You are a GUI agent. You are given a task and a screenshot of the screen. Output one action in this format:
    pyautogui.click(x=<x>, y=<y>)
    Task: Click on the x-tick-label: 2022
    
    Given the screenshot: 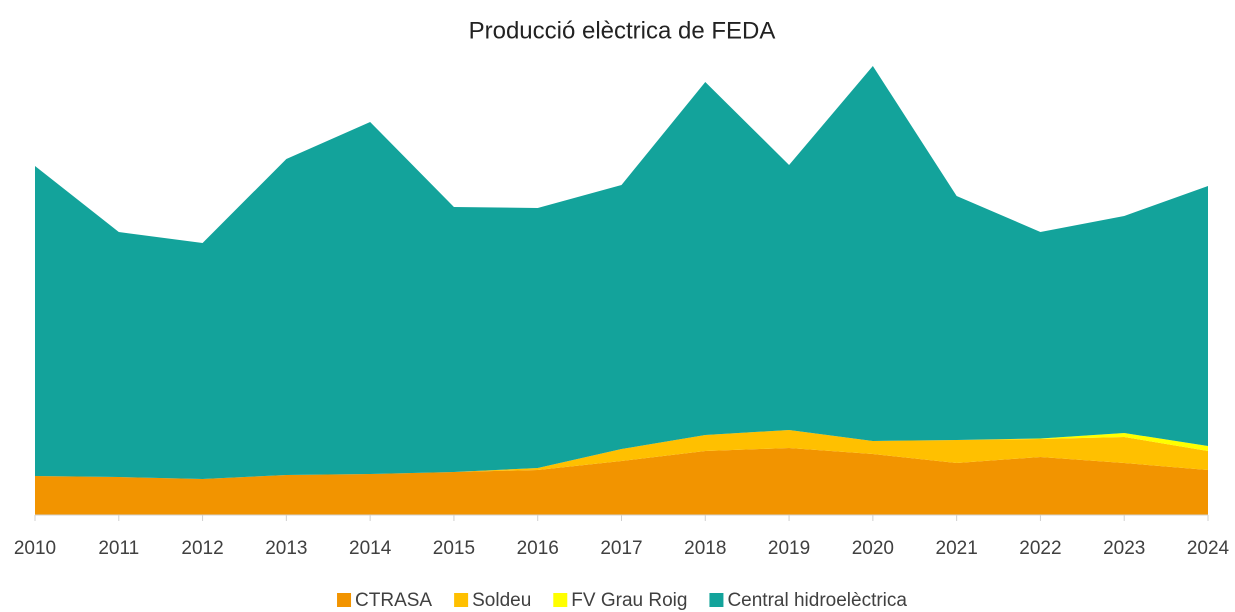 What is the action you would take?
    pyautogui.click(x=1040, y=548)
    